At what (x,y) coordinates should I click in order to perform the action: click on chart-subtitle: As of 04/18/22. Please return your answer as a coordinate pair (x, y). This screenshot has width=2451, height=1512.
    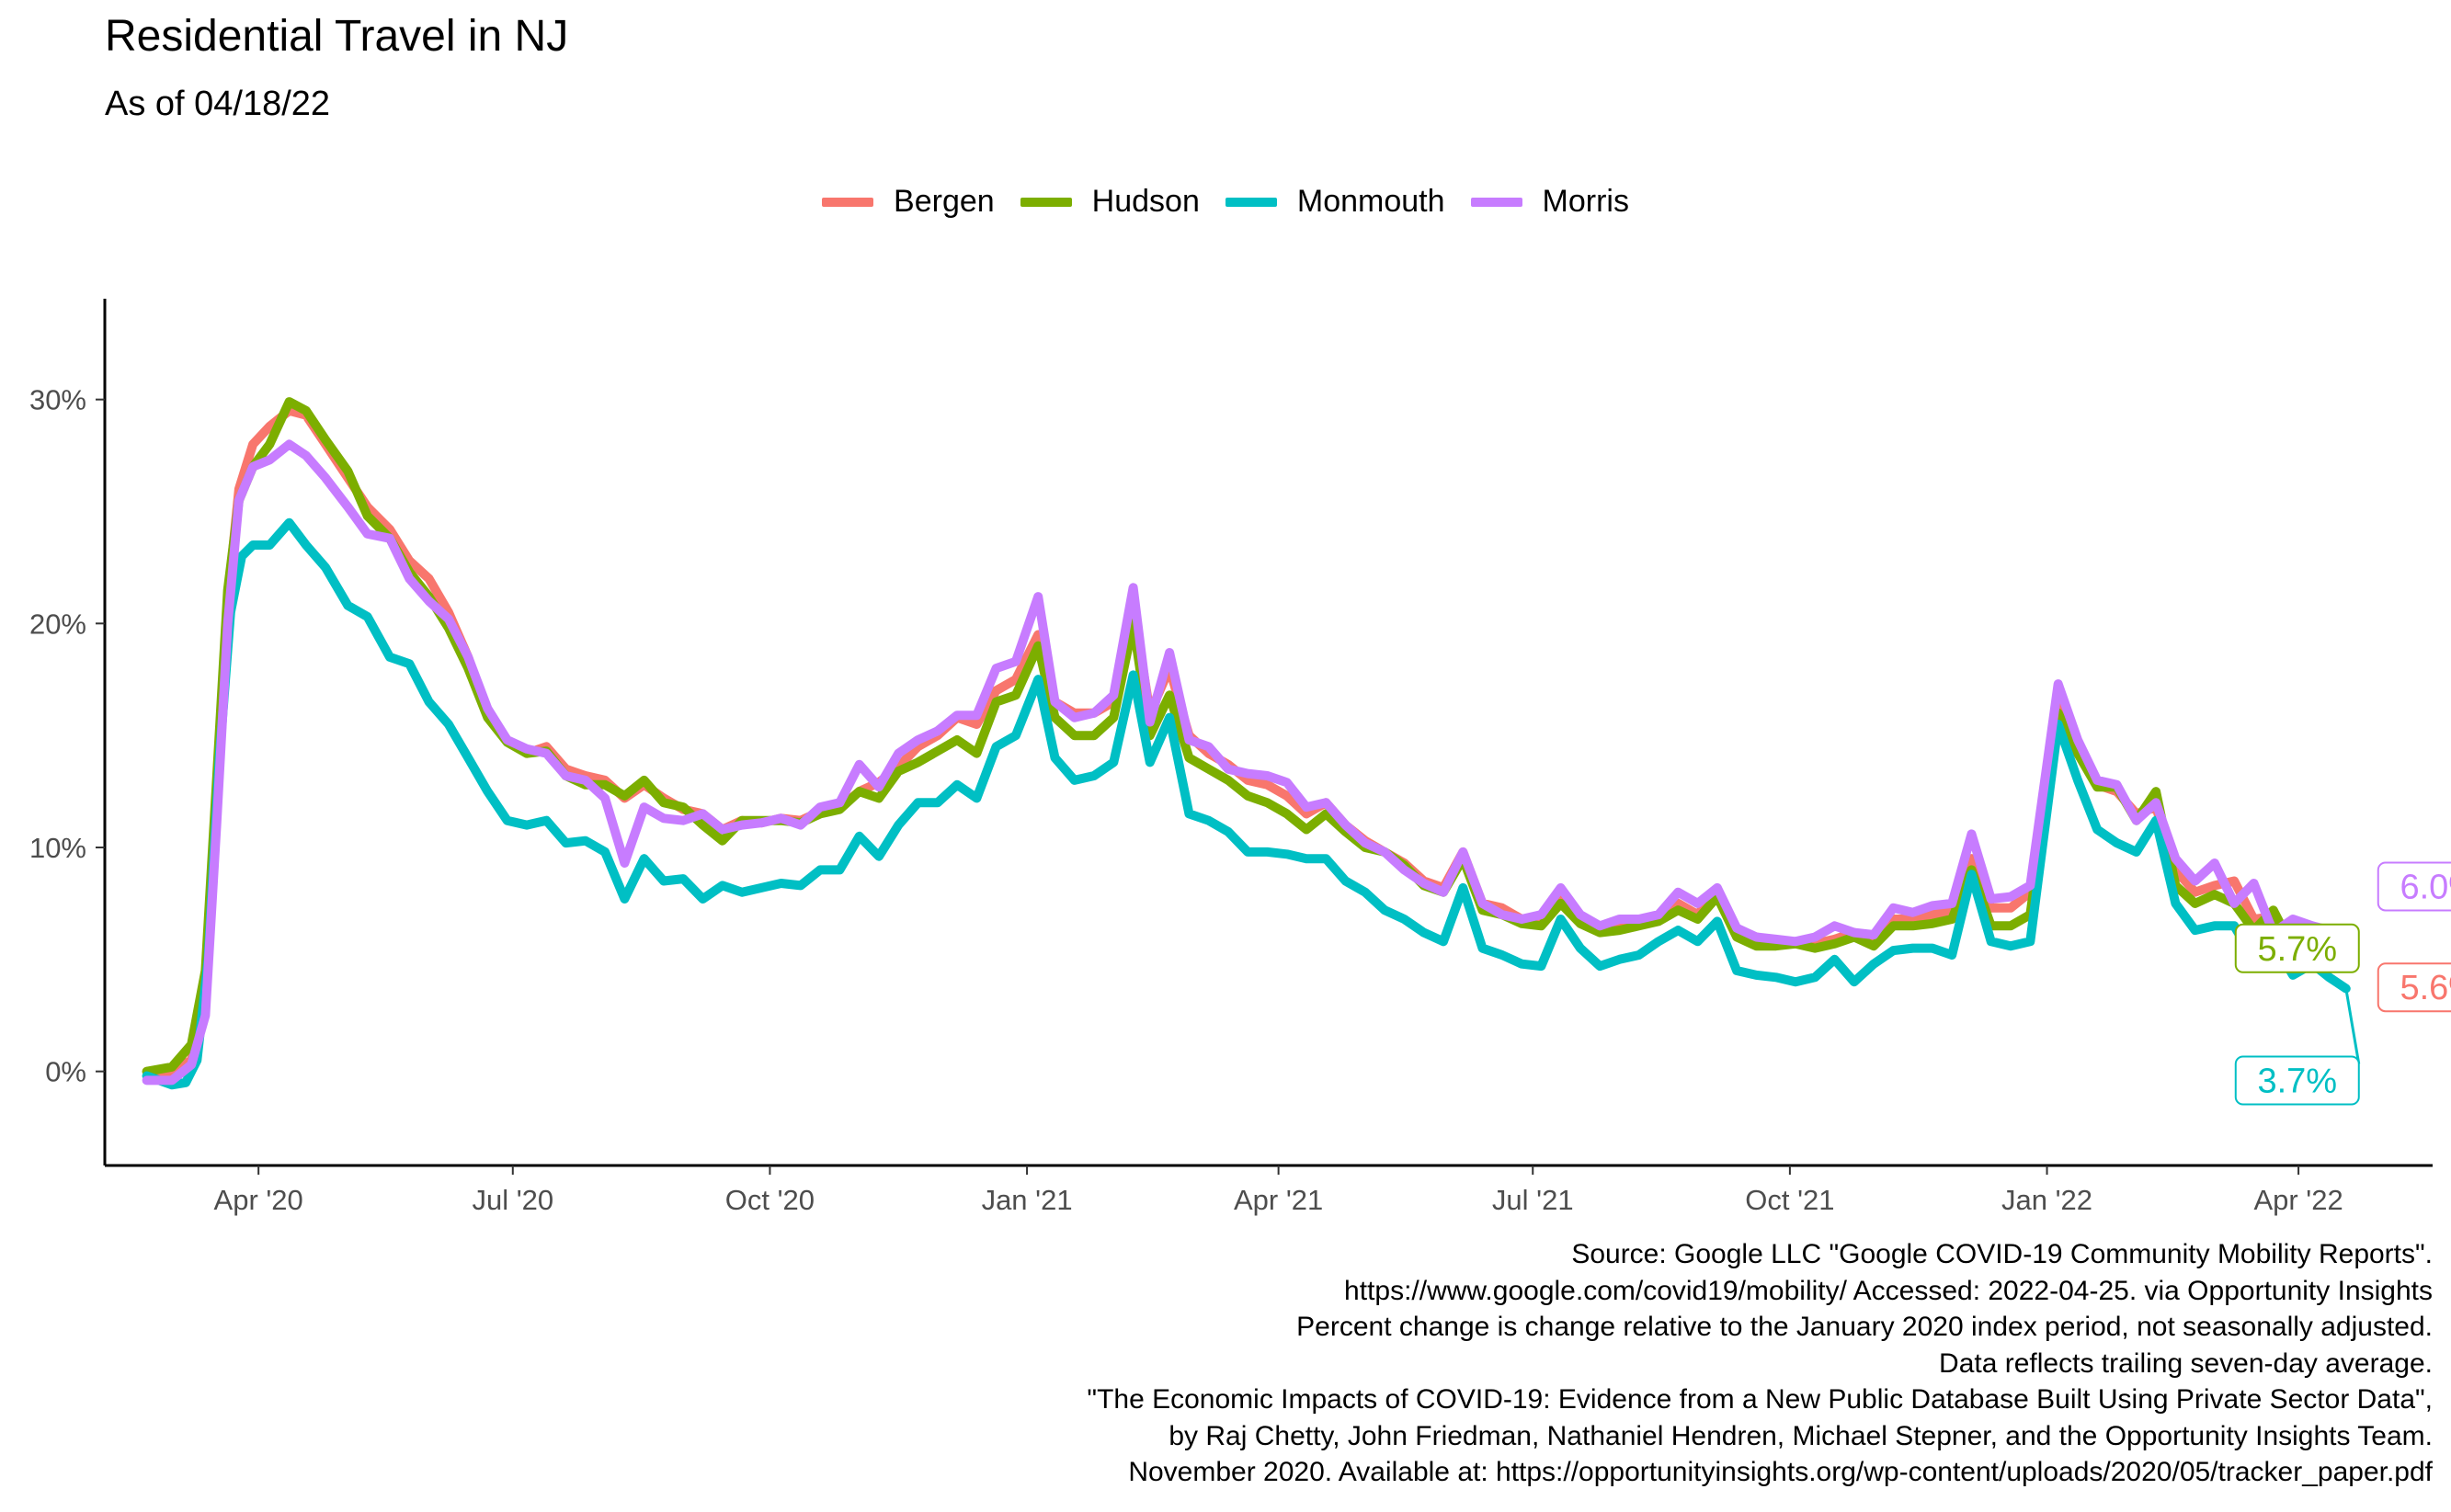
    Looking at the image, I should click on (218, 104).